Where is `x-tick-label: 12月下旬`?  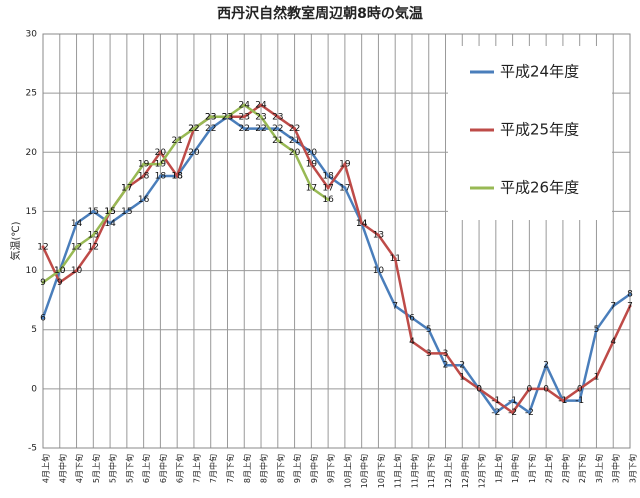
x-tick-label: 12月下旬 is located at coordinates (482, 471).